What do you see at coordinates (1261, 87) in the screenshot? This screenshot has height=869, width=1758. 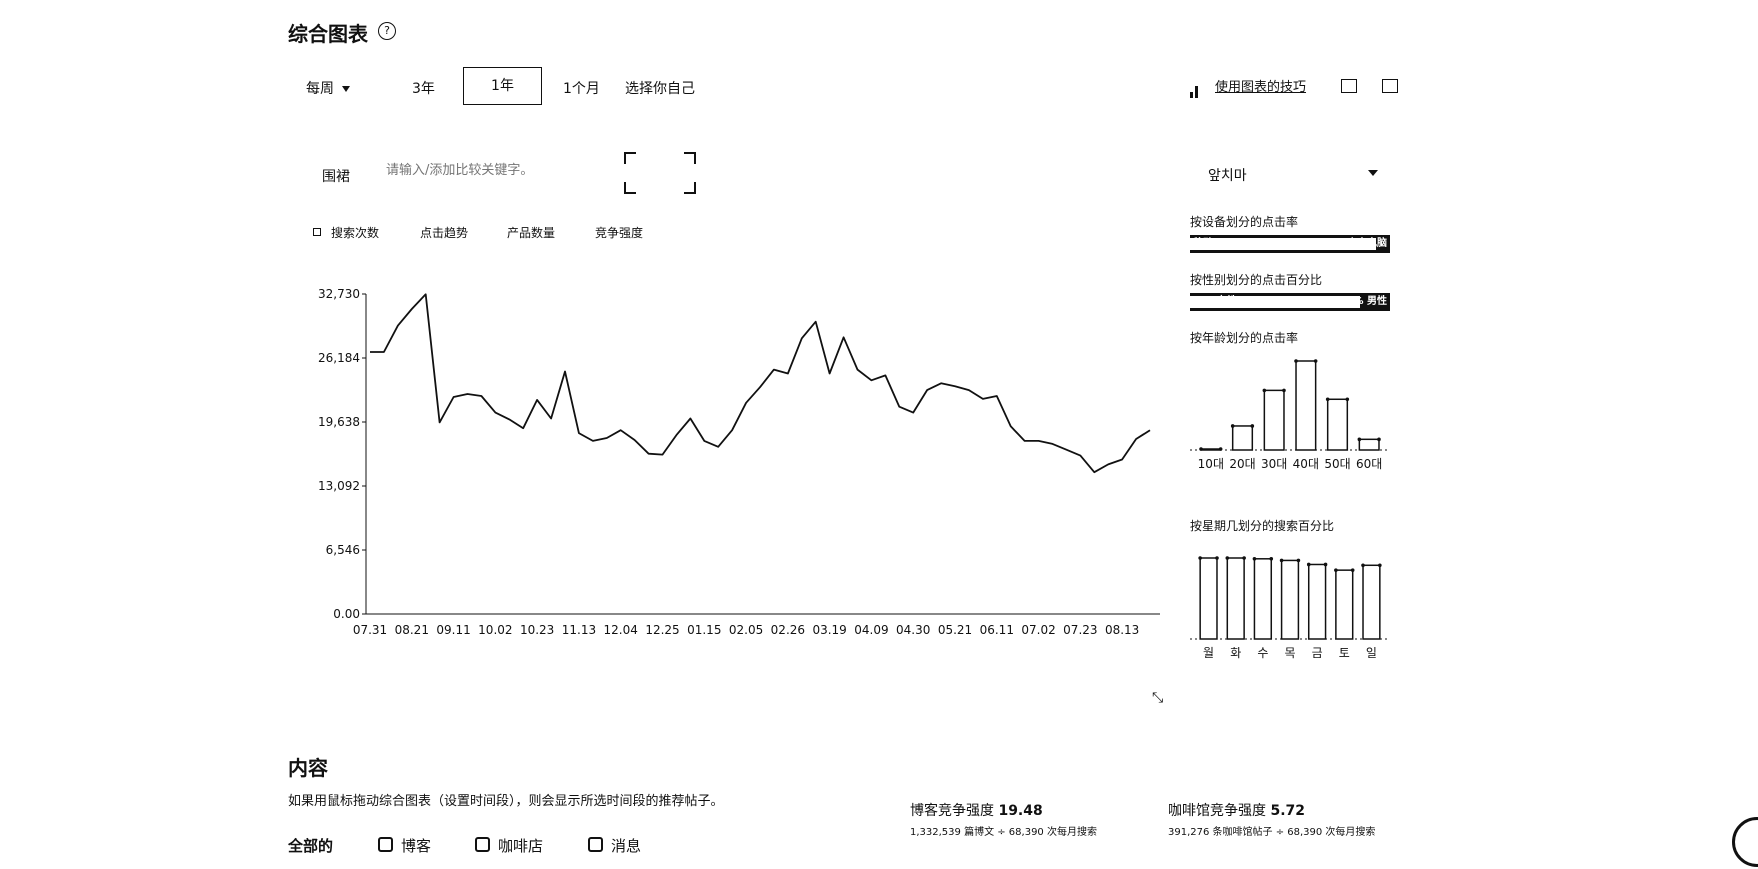 I see `chart-tips-link: 使用图表的技巧` at bounding box center [1261, 87].